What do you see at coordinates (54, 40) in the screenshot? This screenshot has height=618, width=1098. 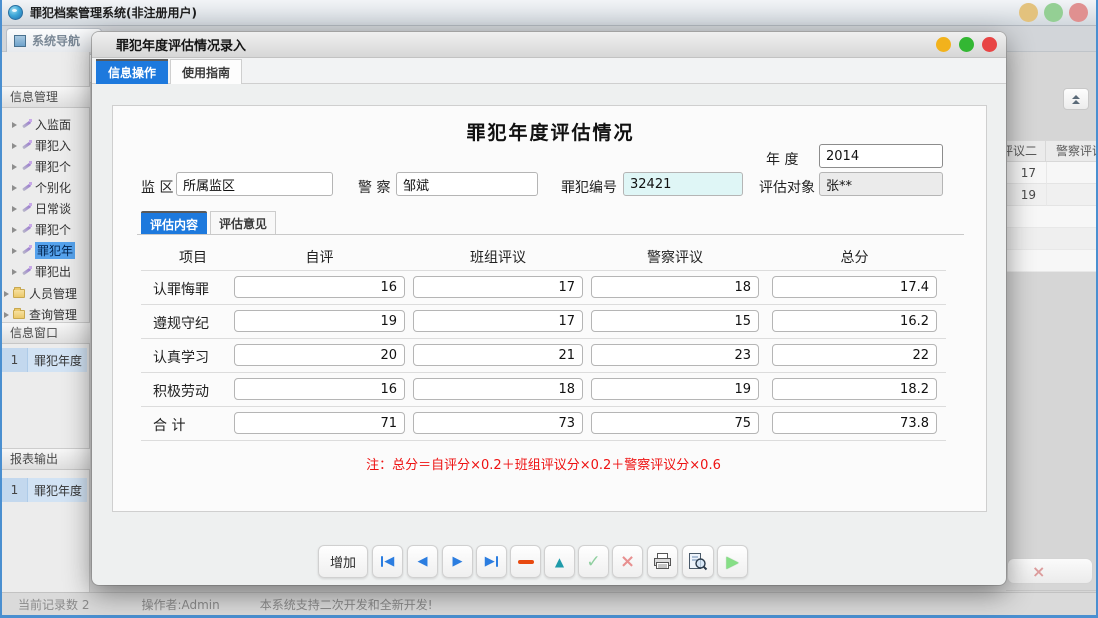 I see `tab-system-nav: 系统导航` at bounding box center [54, 40].